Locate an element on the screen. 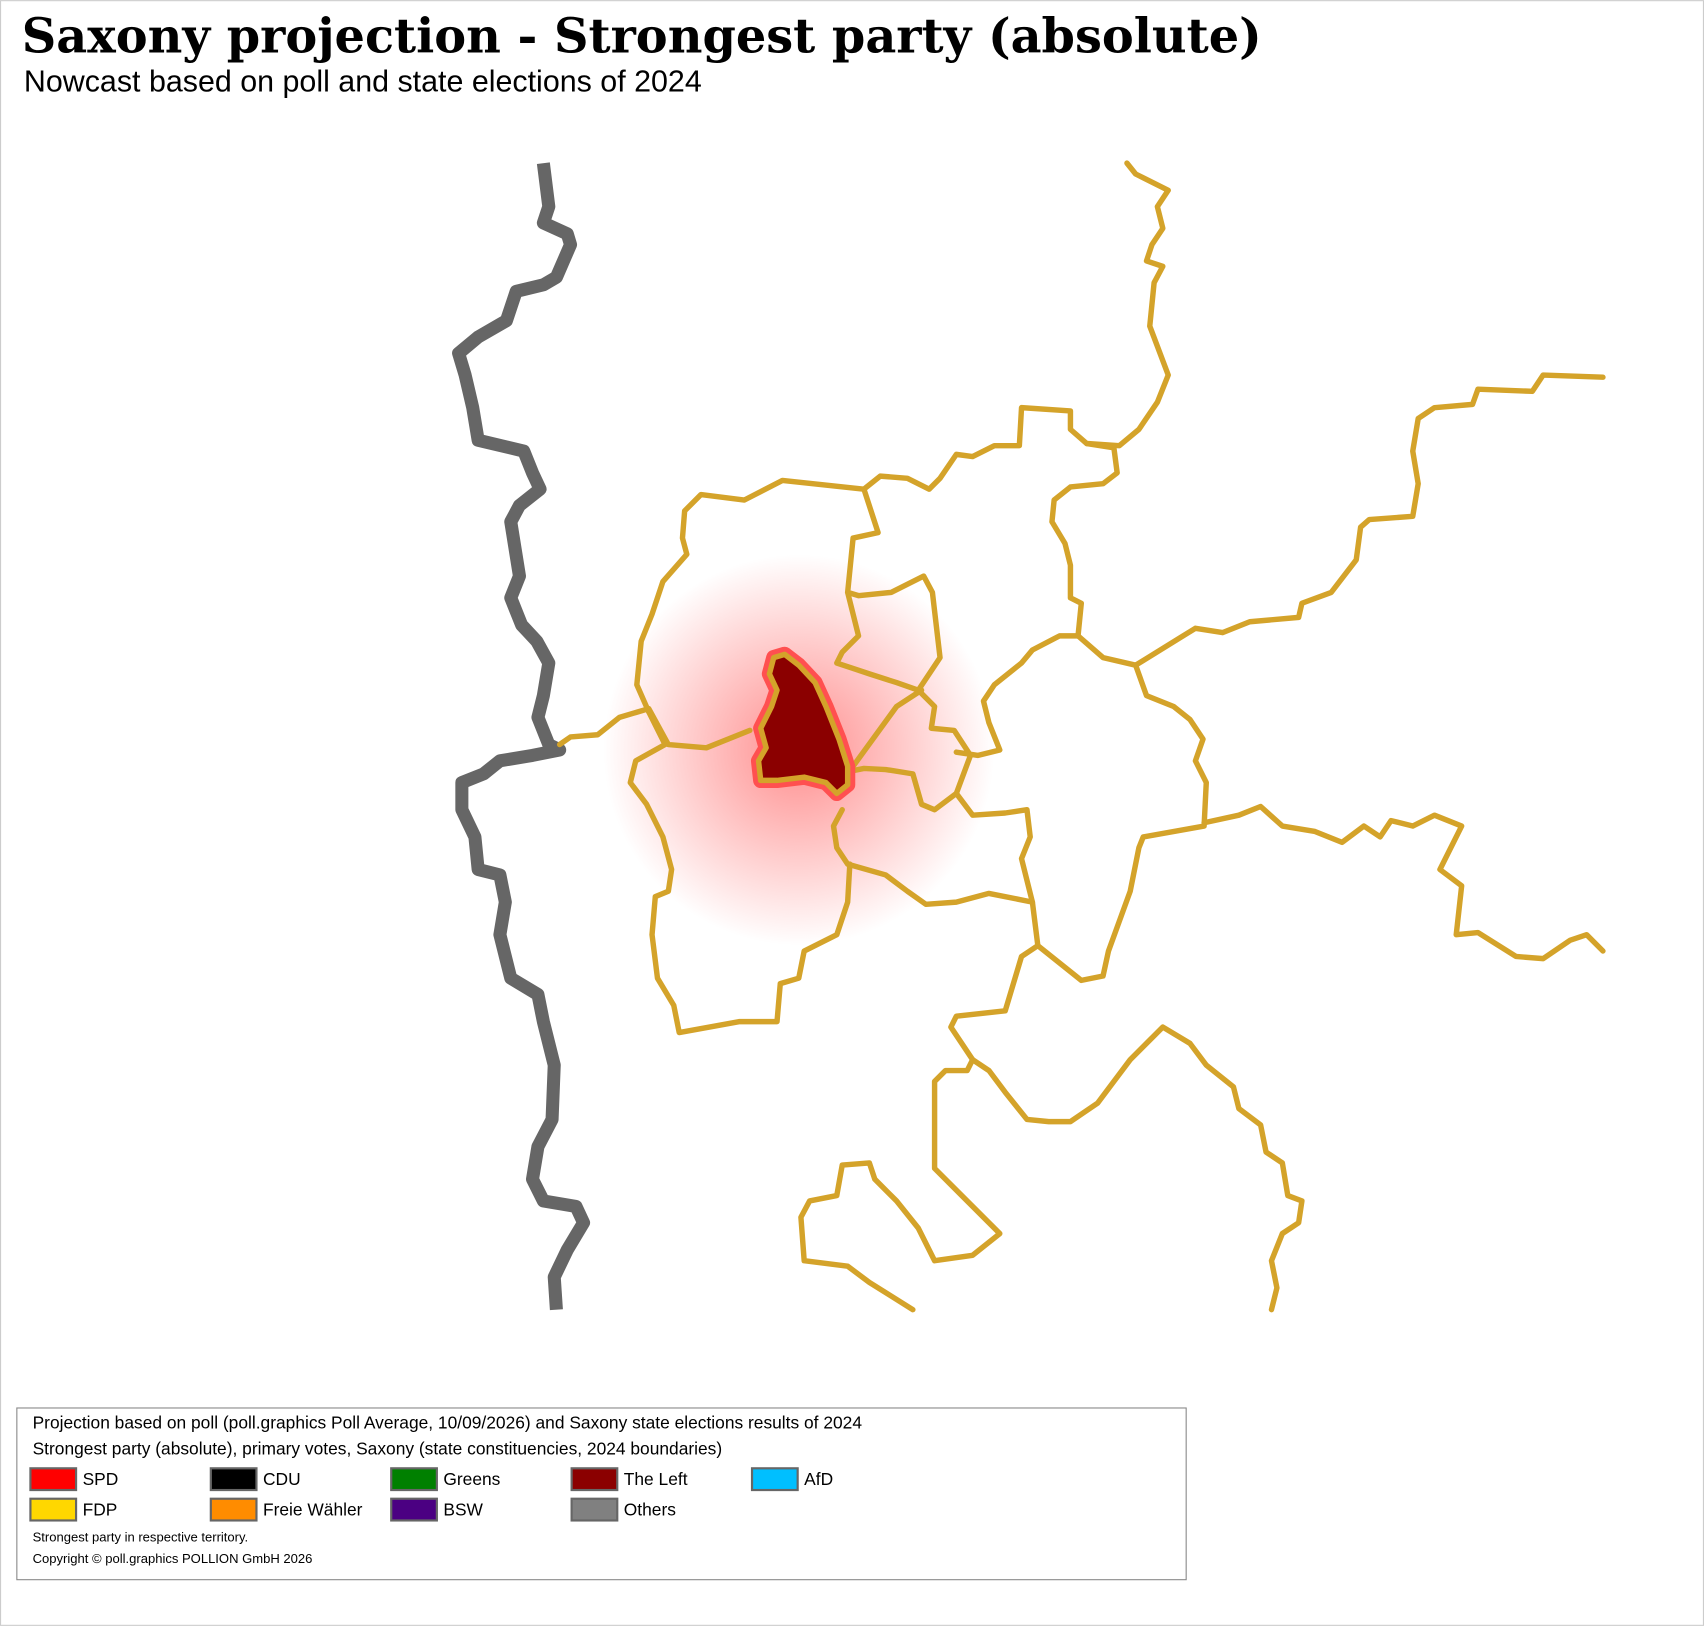  legend-label: AfD is located at coordinates (818, 1479).